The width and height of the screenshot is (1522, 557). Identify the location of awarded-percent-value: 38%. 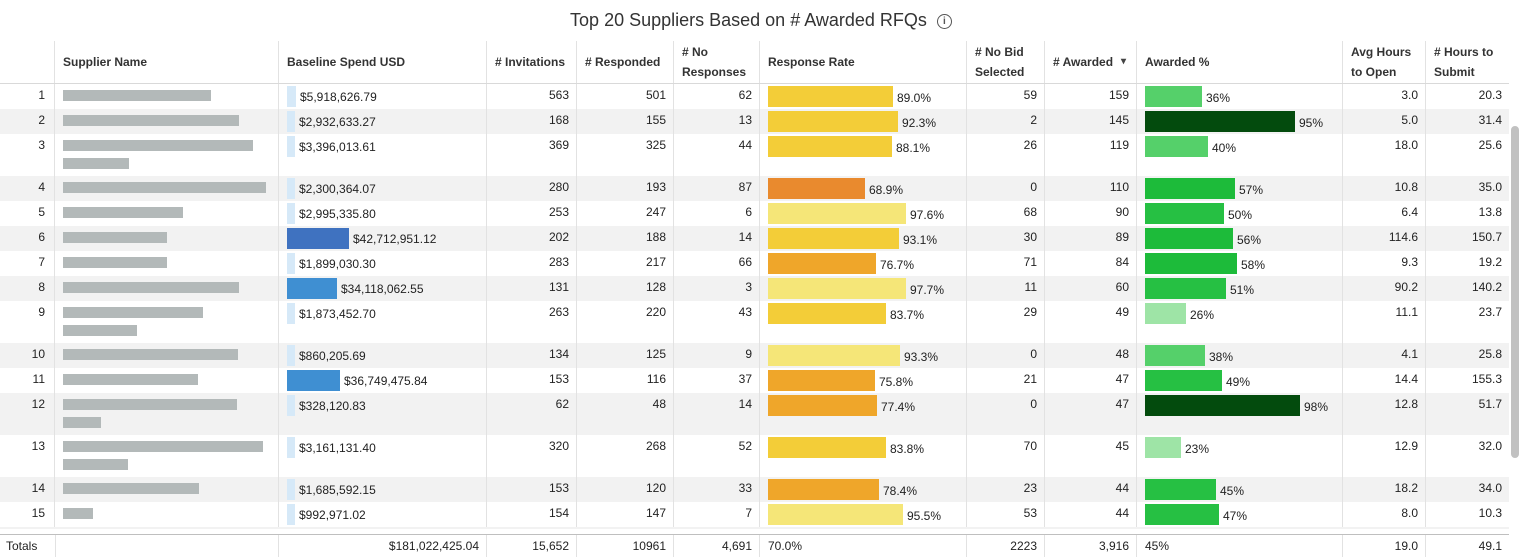
(1221, 357).